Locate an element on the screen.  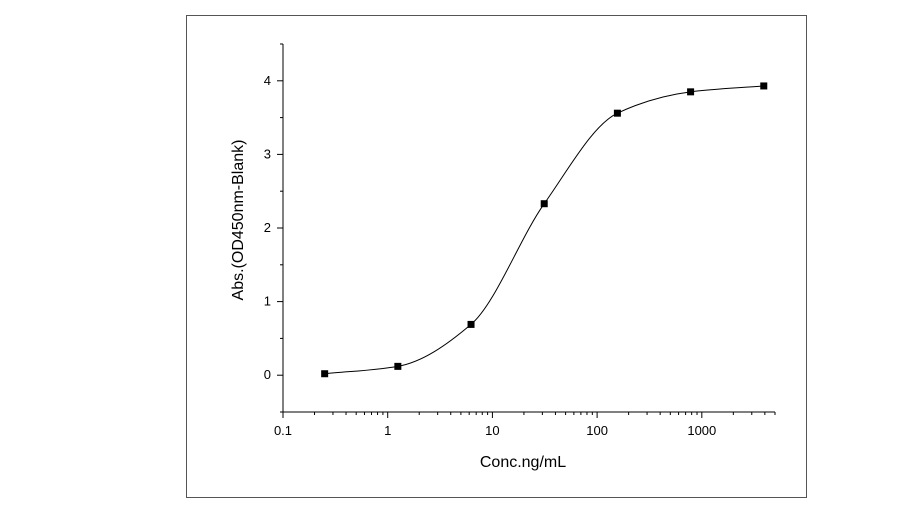
y-tick-label: 3 is located at coordinates (267, 153).